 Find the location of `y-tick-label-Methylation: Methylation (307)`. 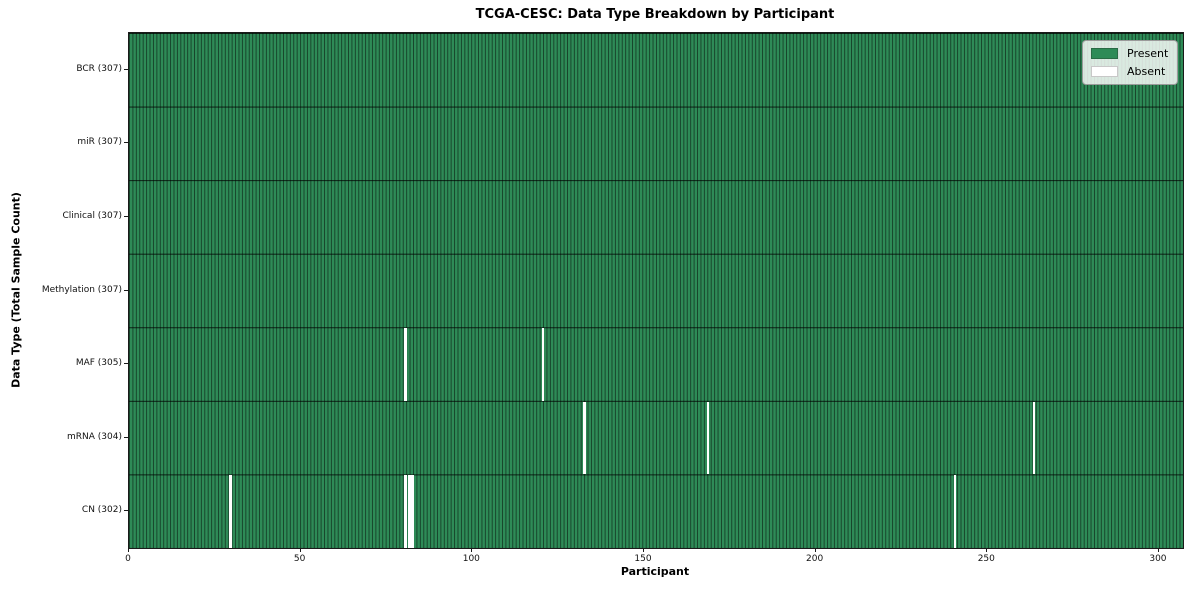

y-tick-label-Methylation: Methylation (307) is located at coordinates (81, 289).